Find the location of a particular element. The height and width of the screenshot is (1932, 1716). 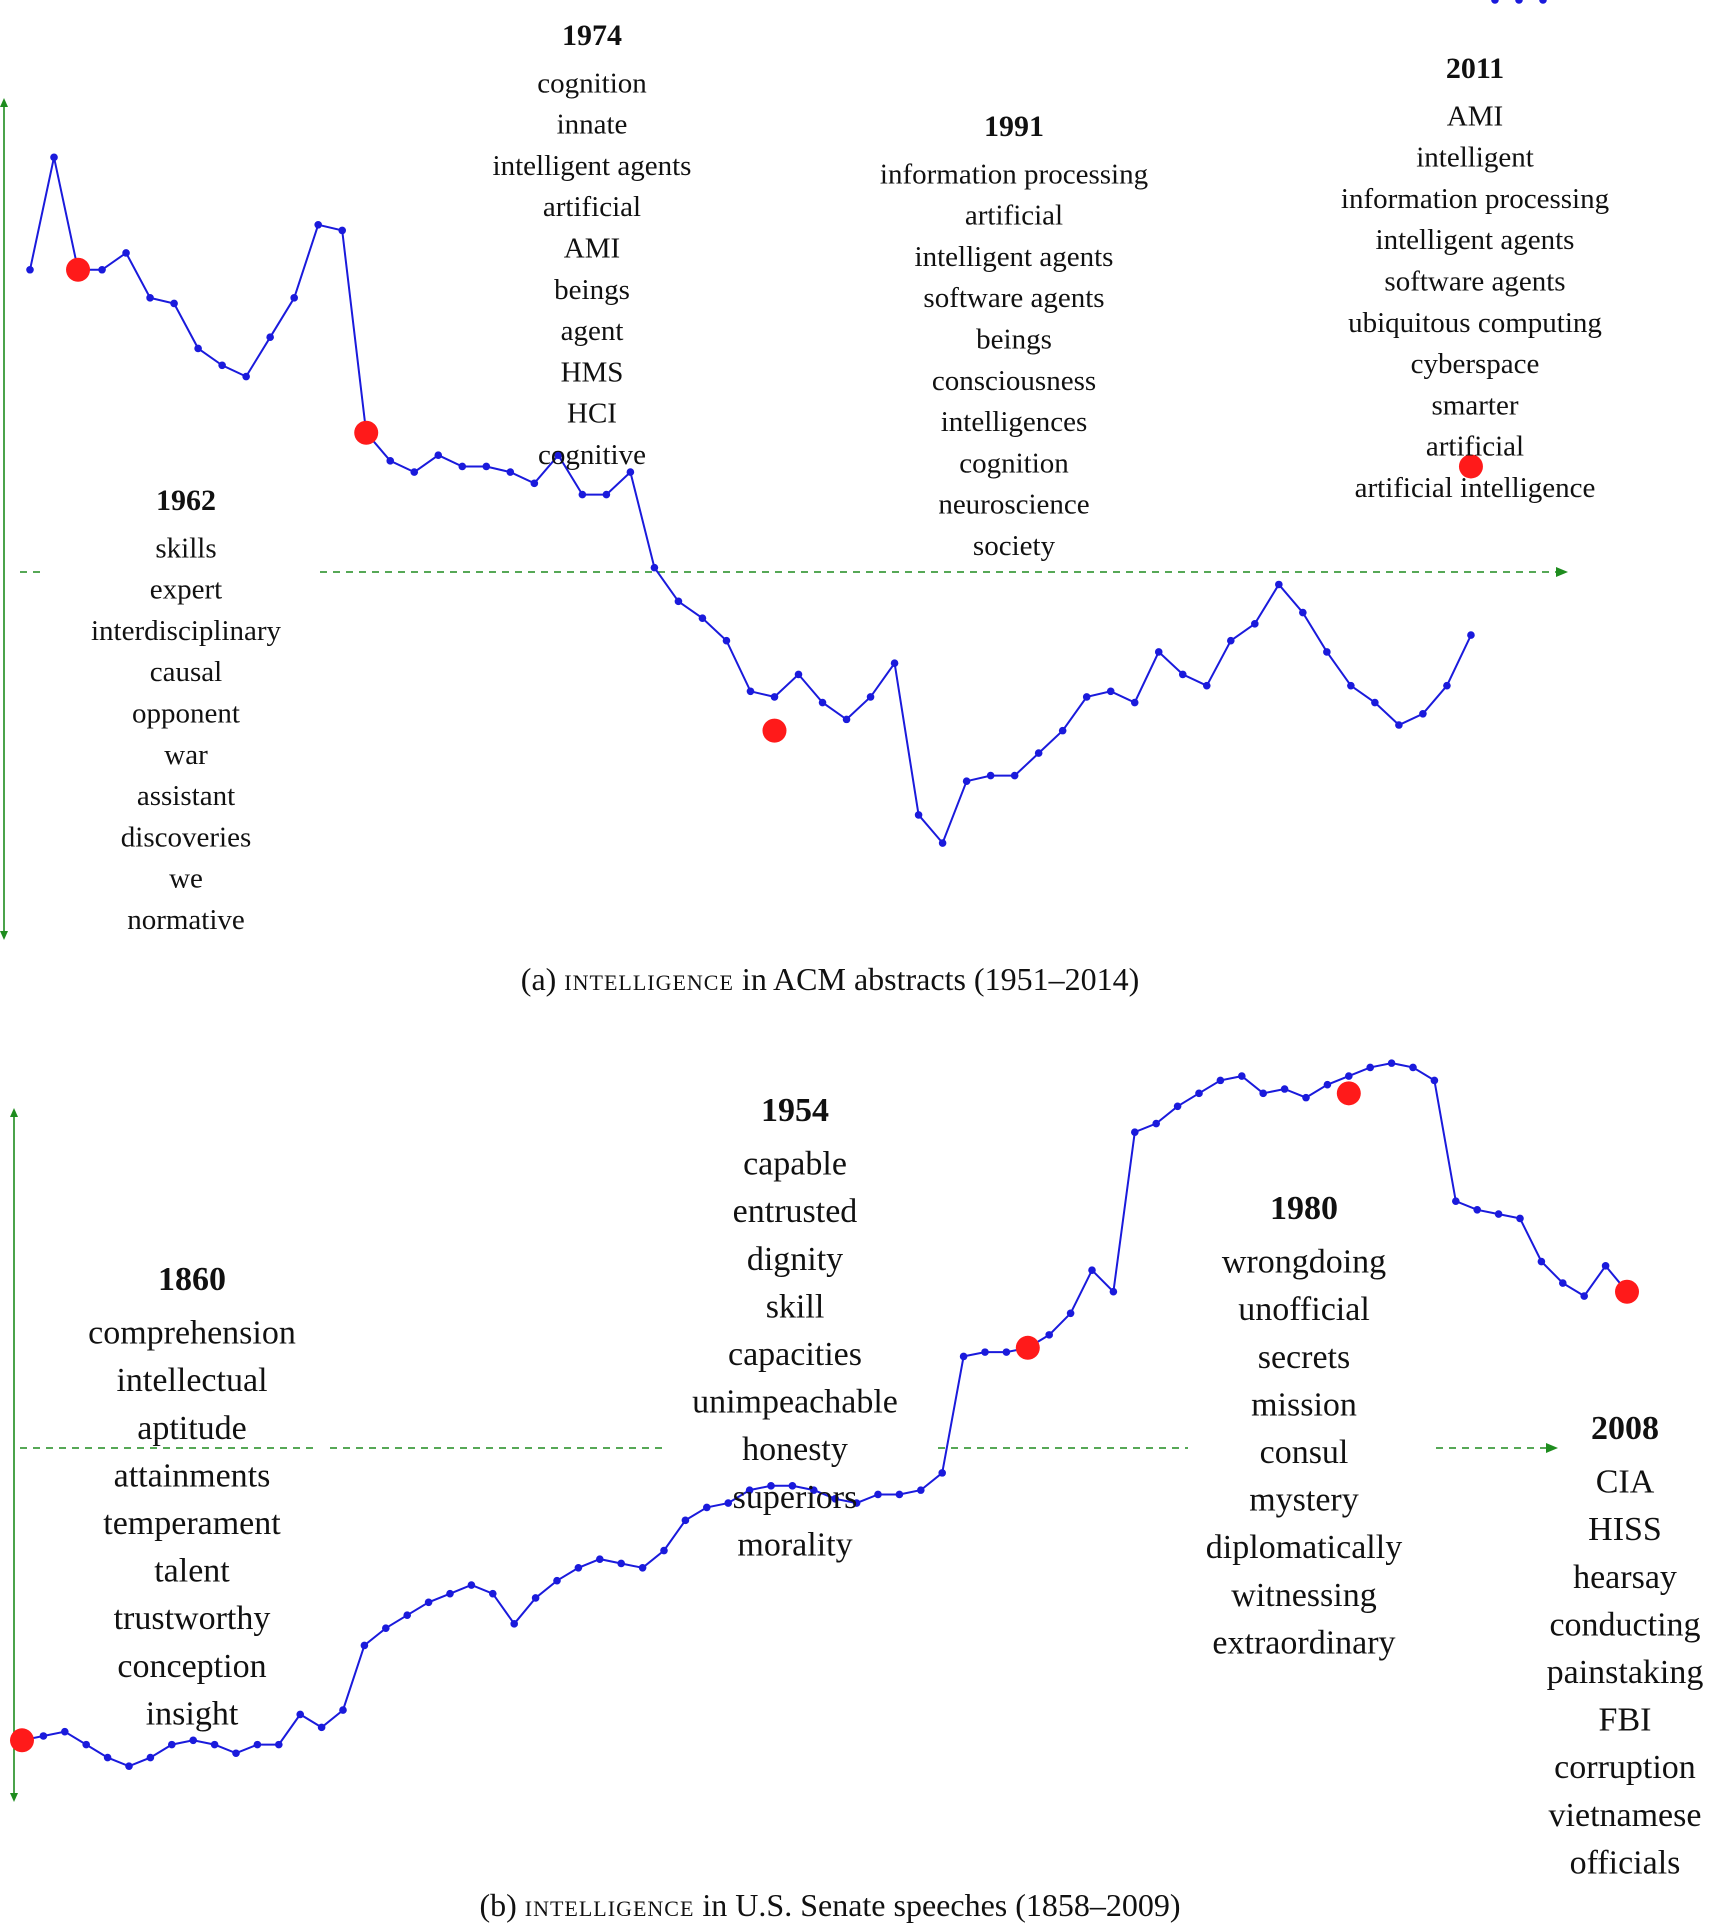

marker-word: innate is located at coordinates (592, 125).